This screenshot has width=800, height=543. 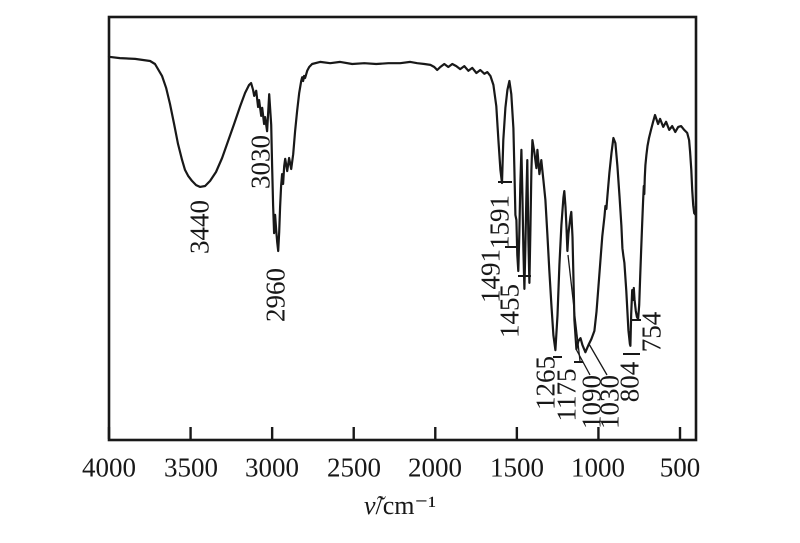 I want to click on x-tick-label-1500: 1500, so click(x=517, y=467).